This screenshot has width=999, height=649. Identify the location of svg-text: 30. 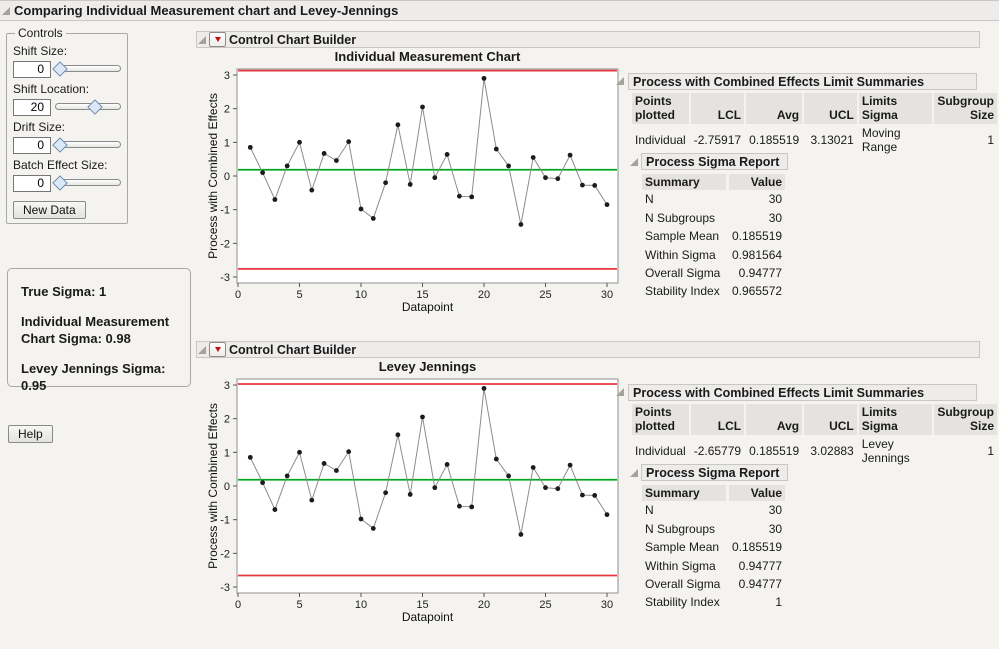
(607, 295).